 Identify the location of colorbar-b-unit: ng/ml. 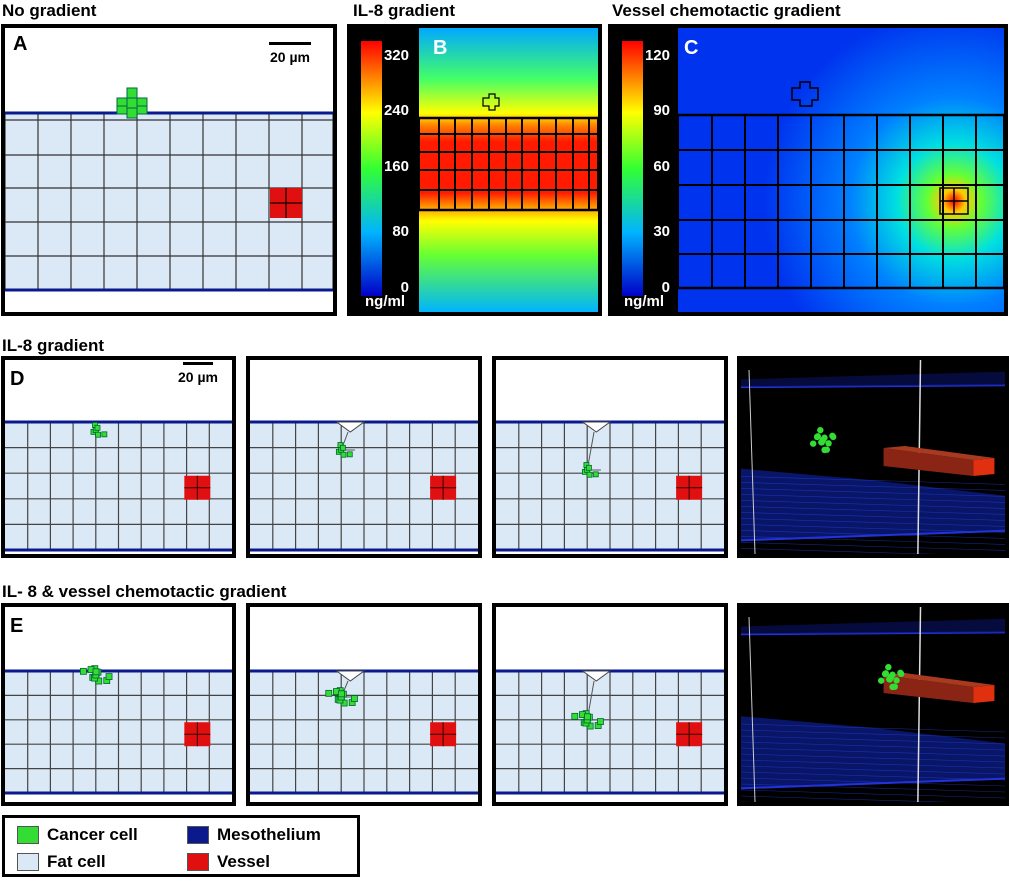
(385, 301).